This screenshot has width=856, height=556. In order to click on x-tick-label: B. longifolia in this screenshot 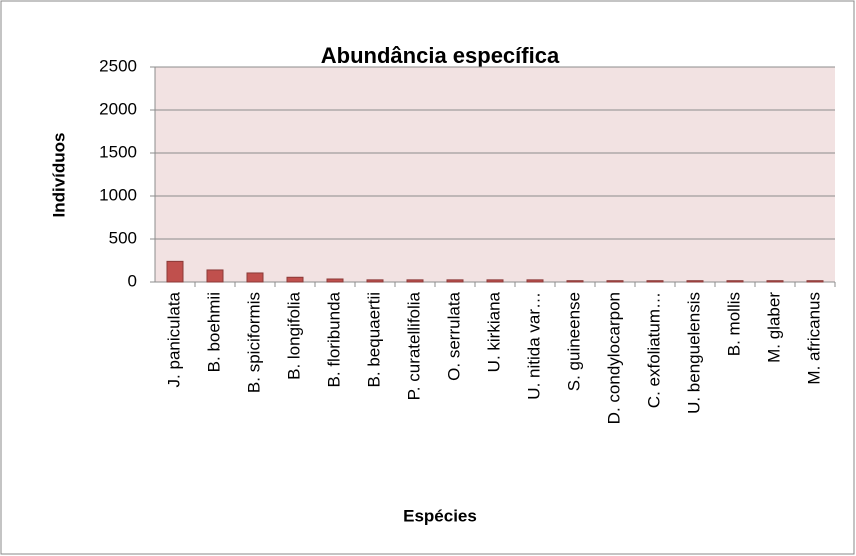, I will do `click(293, 335)`.